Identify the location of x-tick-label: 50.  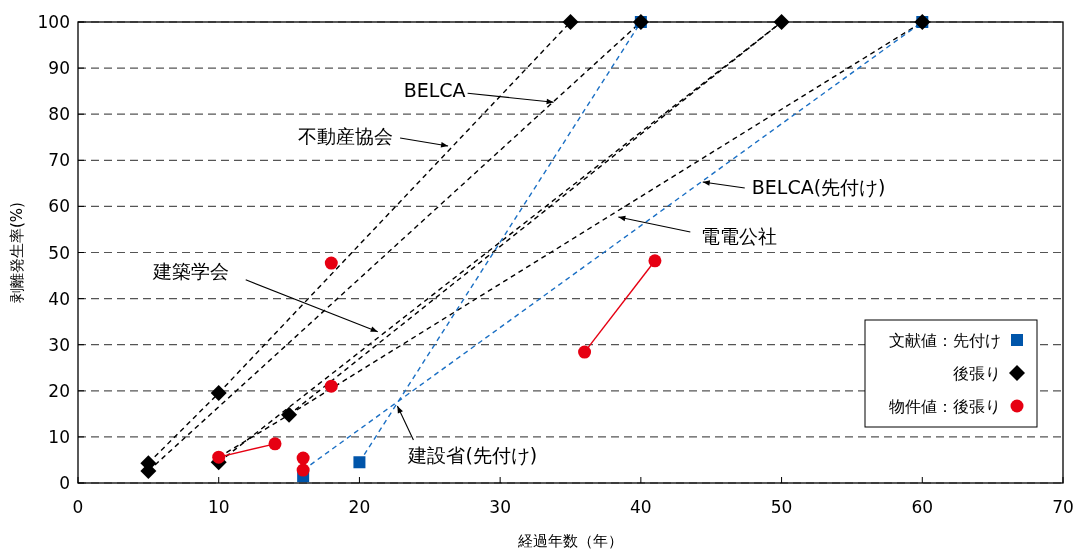
(781, 507).